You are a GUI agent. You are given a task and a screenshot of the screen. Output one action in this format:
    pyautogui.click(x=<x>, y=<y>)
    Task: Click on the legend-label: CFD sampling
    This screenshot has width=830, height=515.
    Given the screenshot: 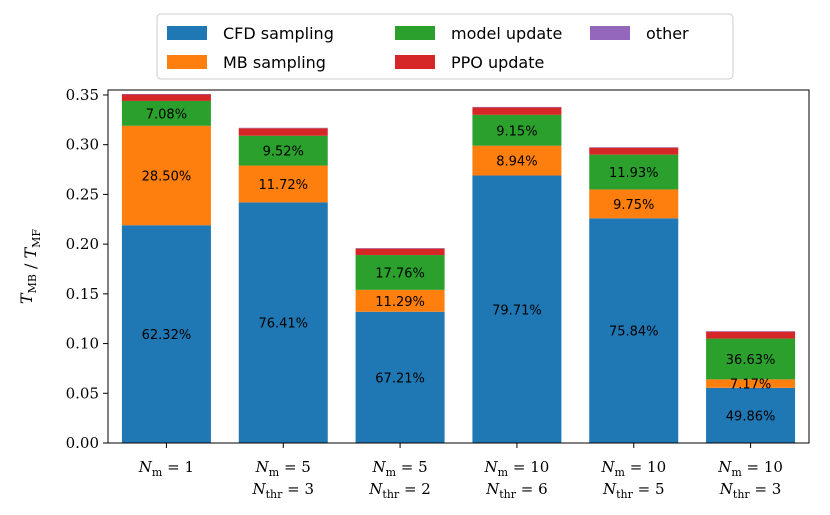 What is the action you would take?
    pyautogui.click(x=278, y=33)
    